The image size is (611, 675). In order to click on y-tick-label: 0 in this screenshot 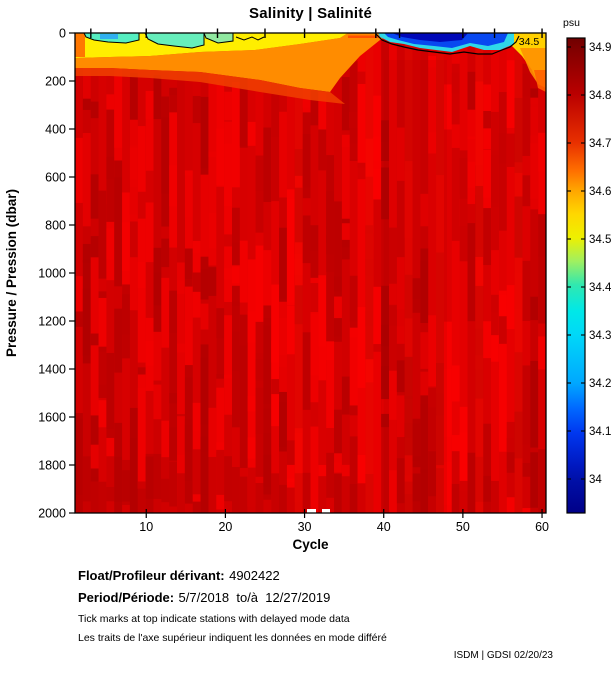, I will do `click(62, 34)`.